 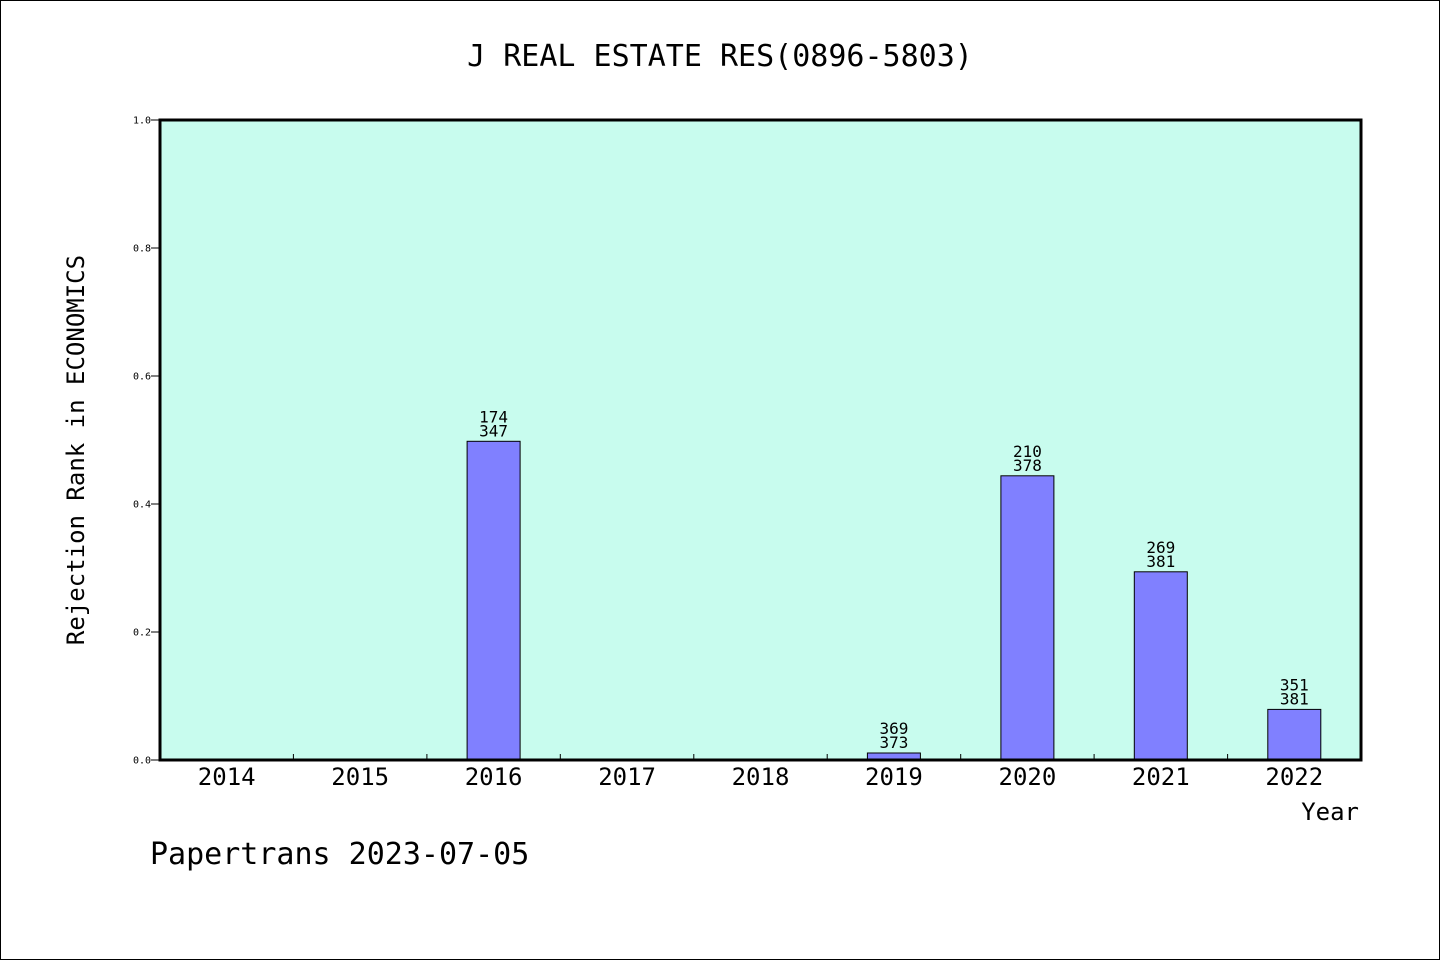 I want to click on bar-label-rank-2021: 269, so click(x=1160, y=547).